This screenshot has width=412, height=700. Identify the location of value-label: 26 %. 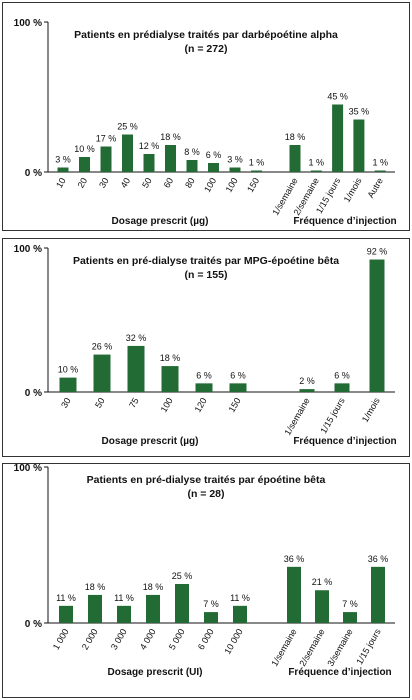
(102, 347).